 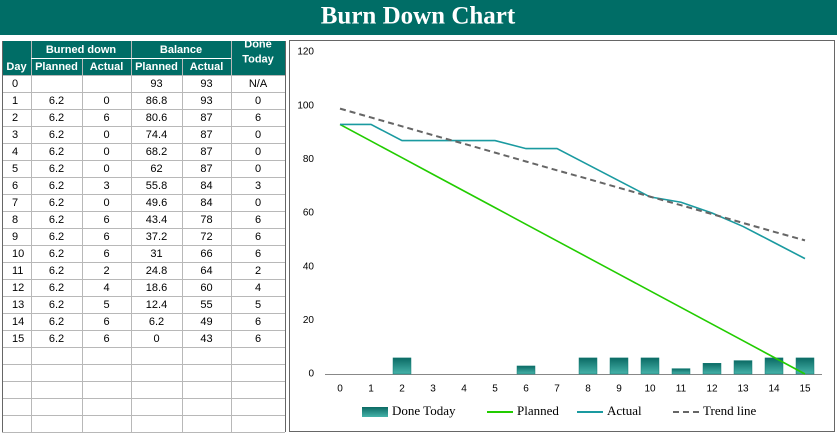 What do you see at coordinates (156, 237) in the screenshot?
I see `table-cell: 37.2` at bounding box center [156, 237].